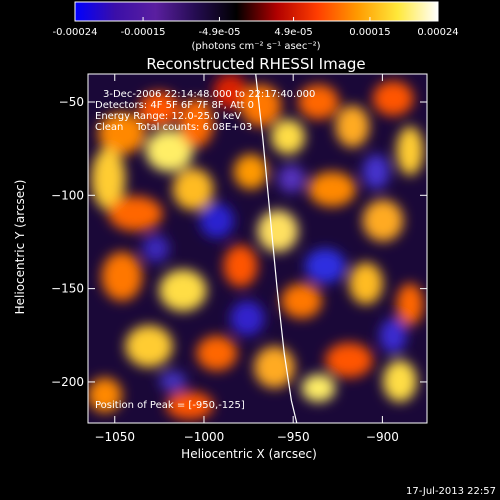 This screenshot has width=500, height=500. What do you see at coordinates (67, 382) in the screenshot?
I see `y-tick-label: −200` at bounding box center [67, 382].